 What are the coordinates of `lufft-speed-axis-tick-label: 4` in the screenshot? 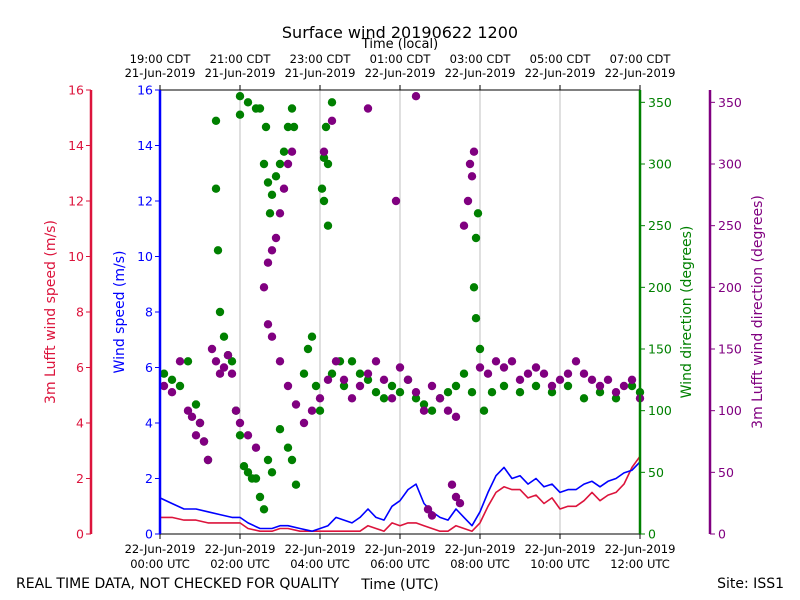 It's located at (80, 423).